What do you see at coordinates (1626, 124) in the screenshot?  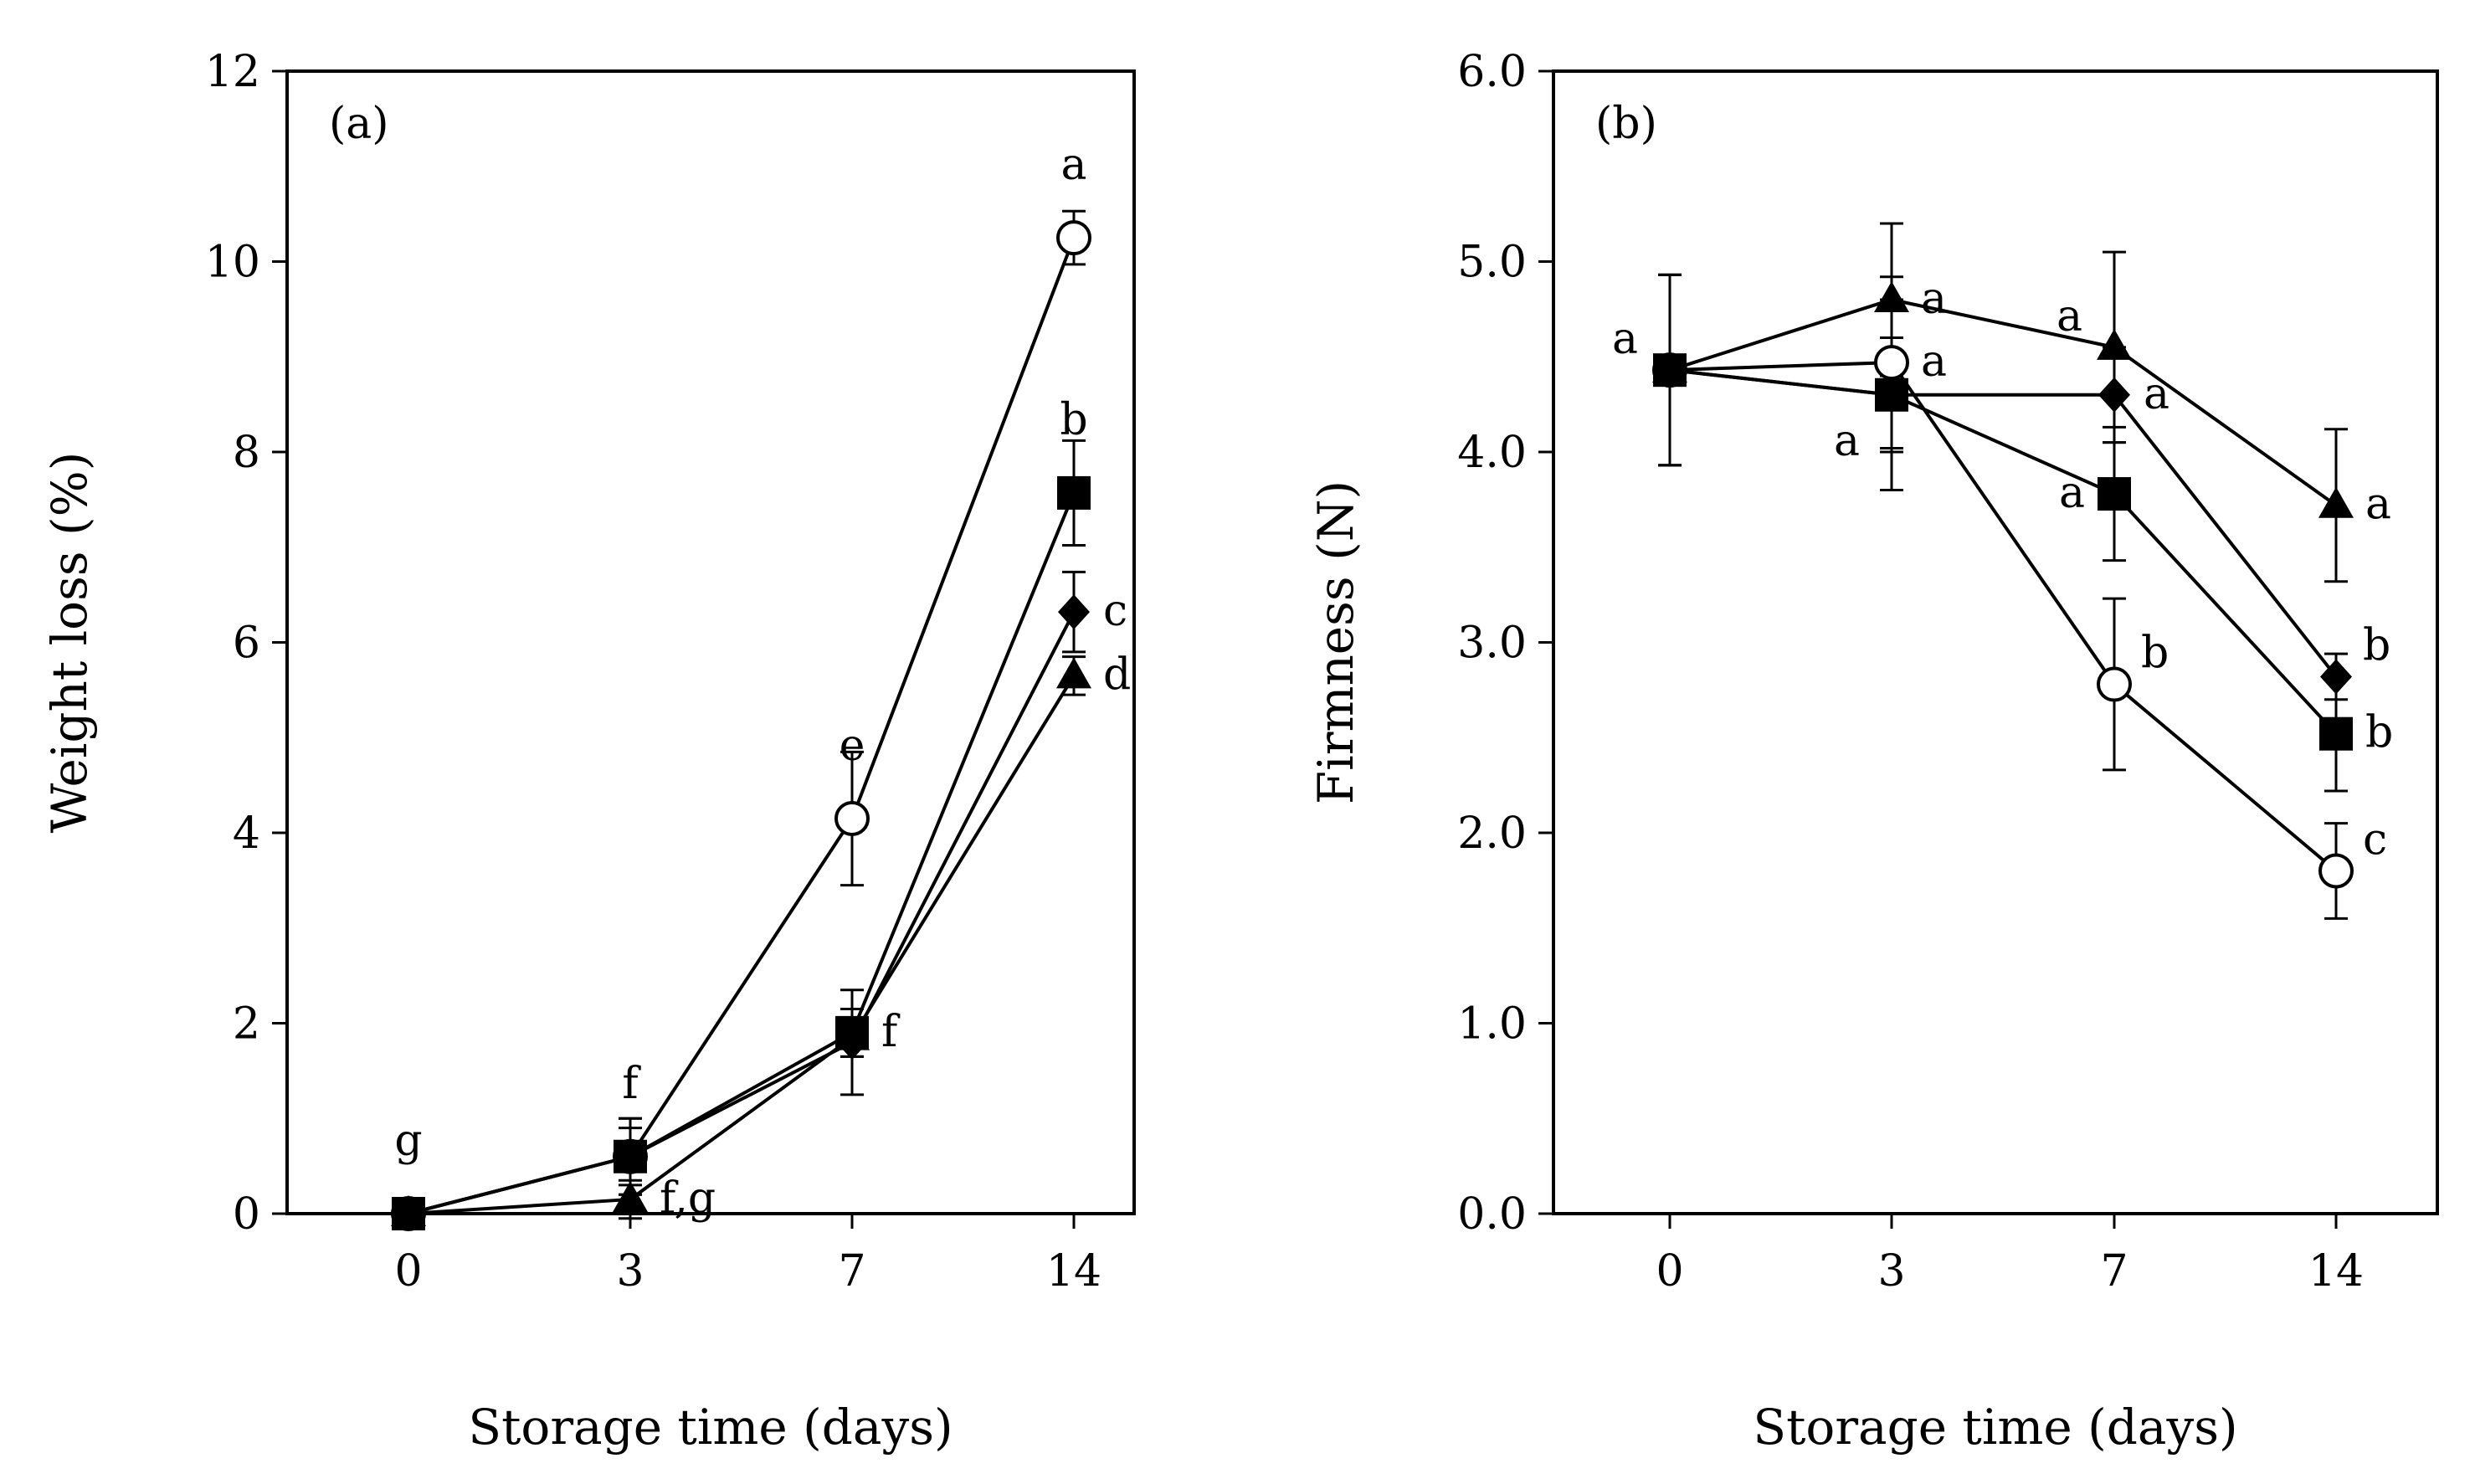 I see `panel-label: (b)` at bounding box center [1626, 124].